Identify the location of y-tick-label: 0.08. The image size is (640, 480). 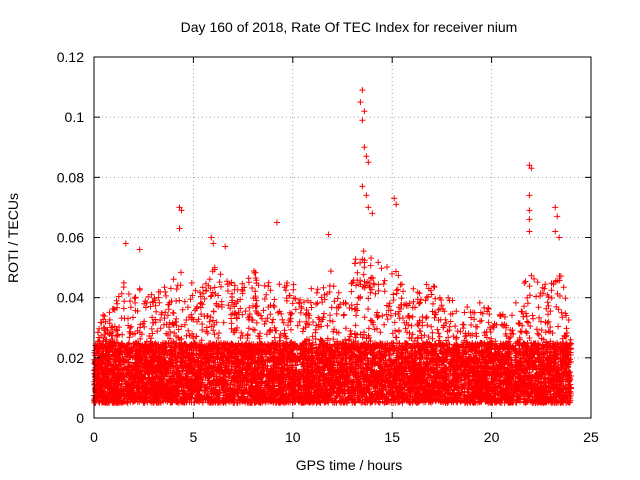
(70, 177).